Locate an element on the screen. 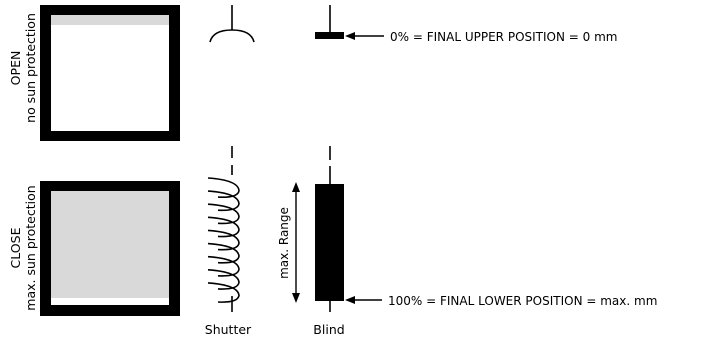 The height and width of the screenshot is (341, 702). open-window-glass is located at coordinates (110, 73).